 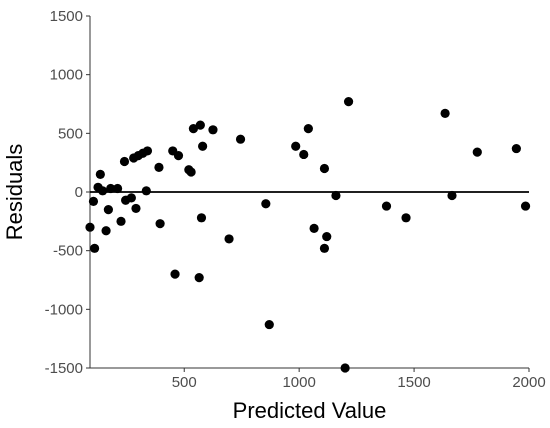 I want to click on y-tick-label: 500, so click(x=70, y=133).